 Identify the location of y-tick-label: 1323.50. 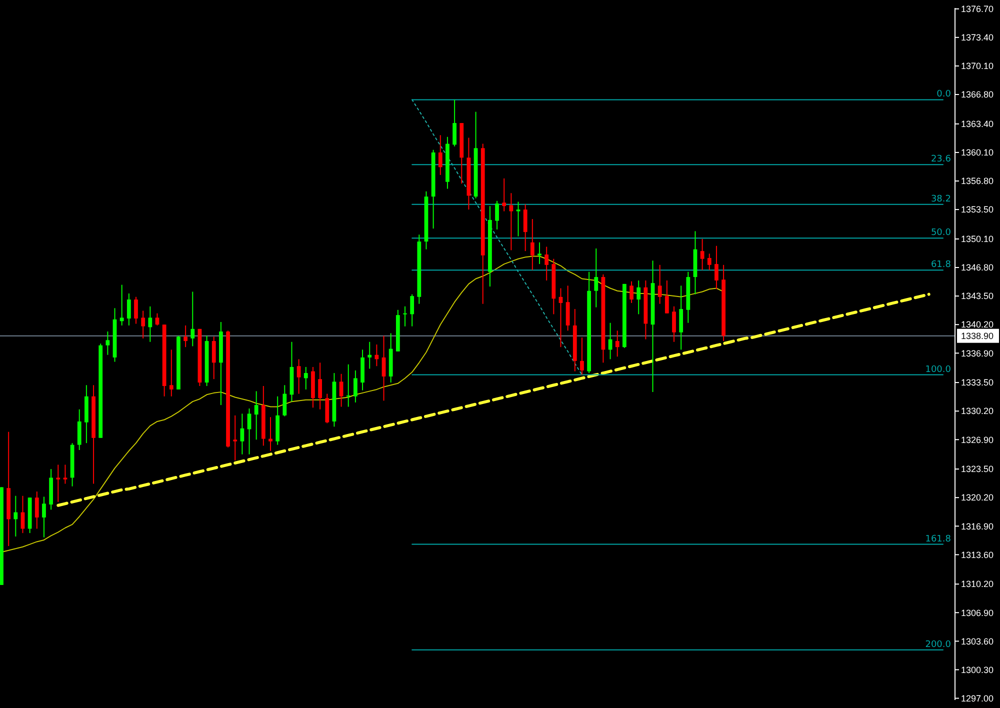
(977, 469).